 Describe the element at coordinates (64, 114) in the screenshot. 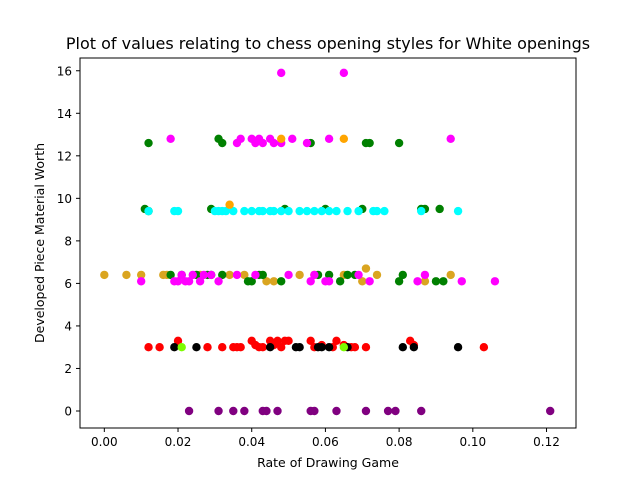

I see `y-tick-label: 14` at that location.